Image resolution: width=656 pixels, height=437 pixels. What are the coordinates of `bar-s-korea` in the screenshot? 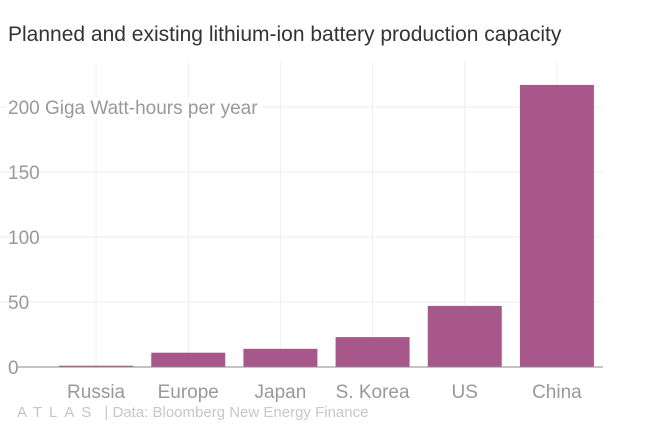 It's located at (372, 352).